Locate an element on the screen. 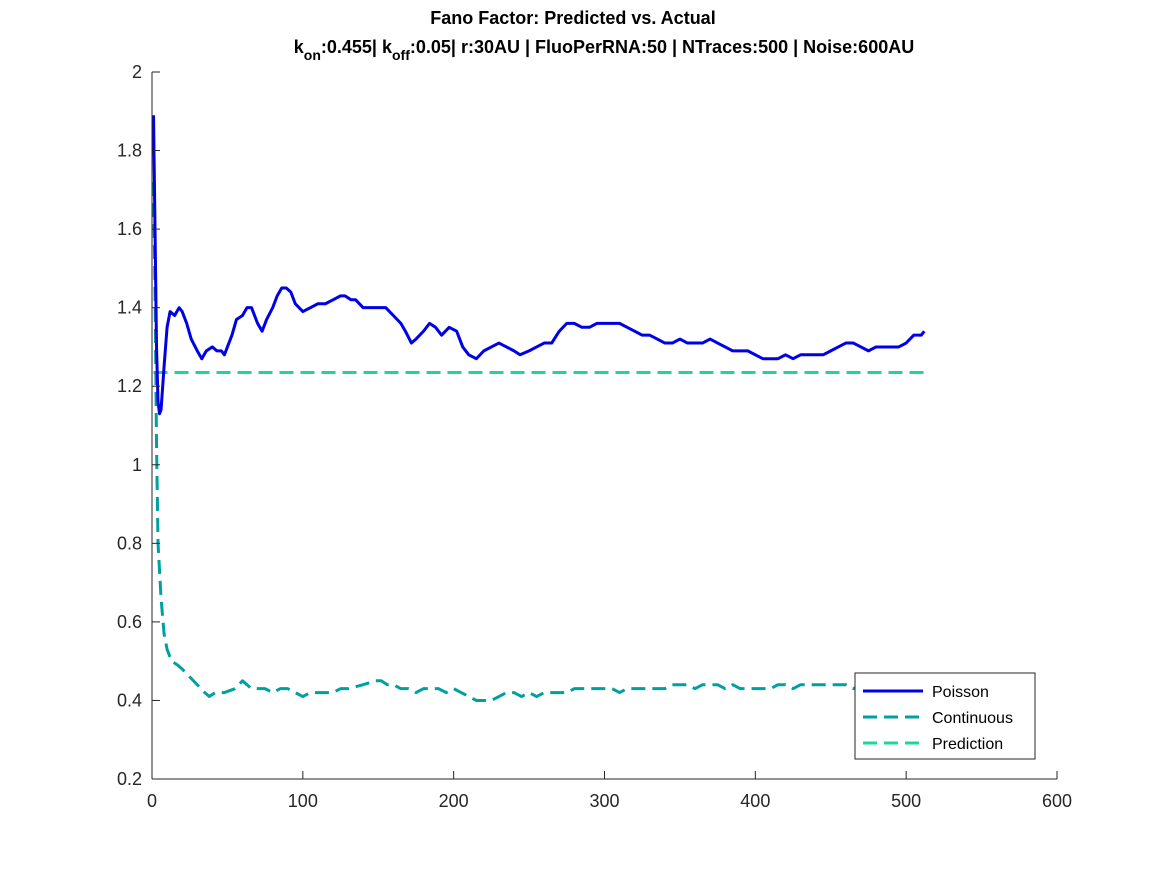 This screenshot has width=1167, height=875. y-tick-label: 0.2 is located at coordinates (129, 779).